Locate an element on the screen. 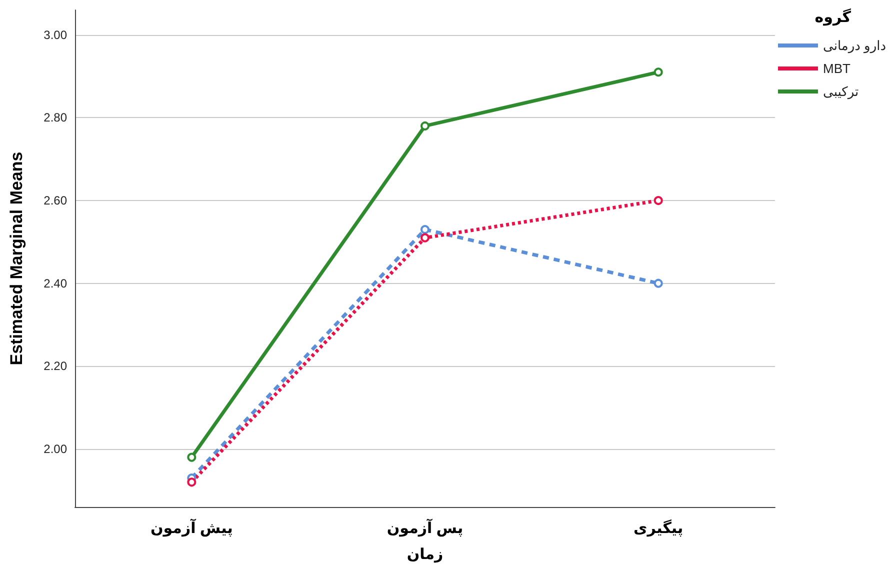 This screenshot has height=570, width=891. y-tick-label: 2.20 is located at coordinates (56, 366).